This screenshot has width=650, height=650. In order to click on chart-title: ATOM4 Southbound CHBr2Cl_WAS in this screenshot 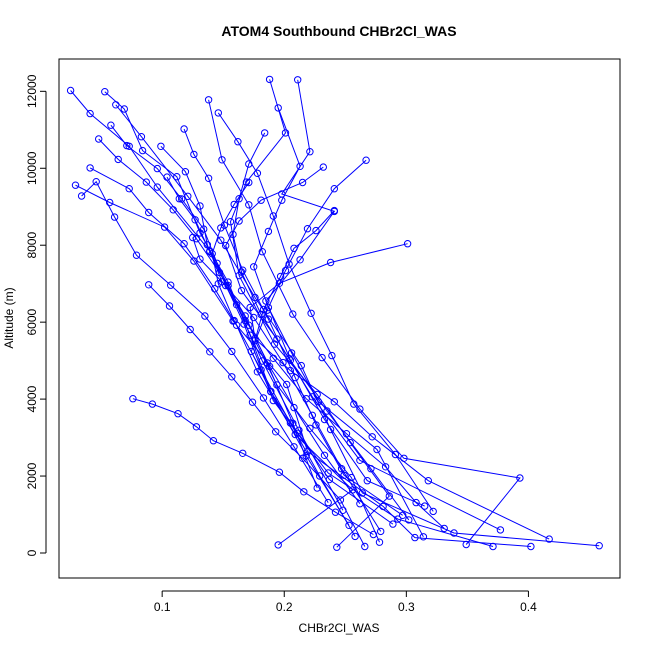, I will do `click(338, 31)`.